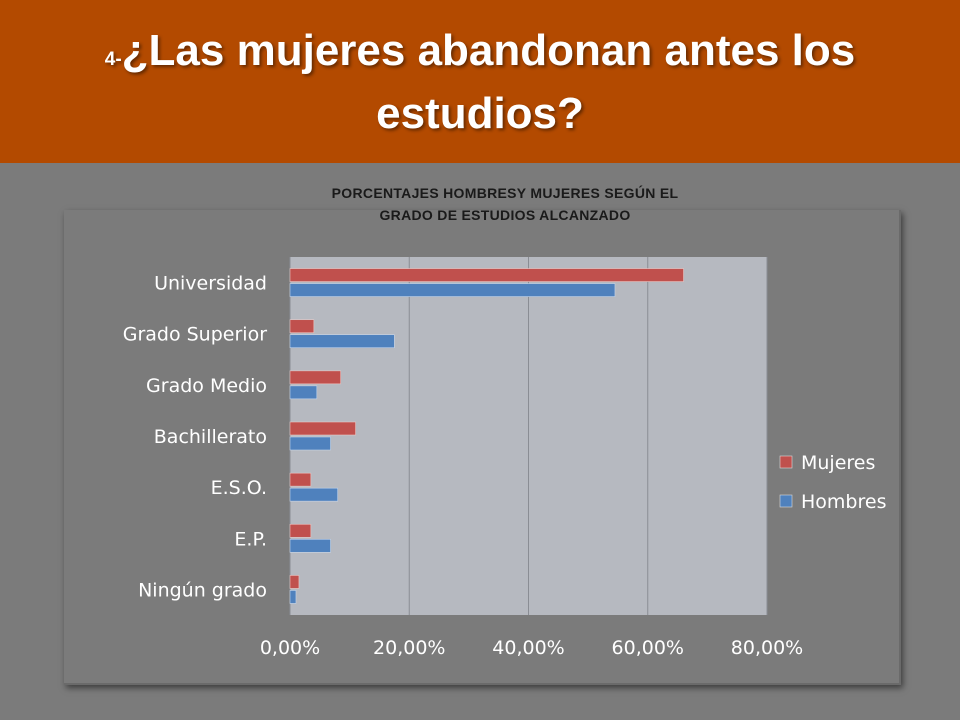  I want to click on legend-label-hombres: Hombres, so click(843, 502).